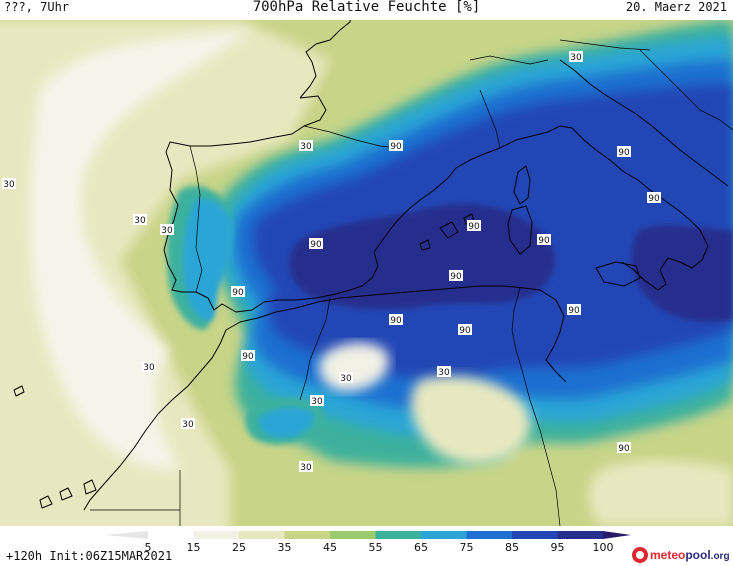 Image resolution: width=733 pixels, height=566 pixels. What do you see at coordinates (640, 555) in the screenshot?
I see `meteopool-logo-icon` at bounding box center [640, 555].